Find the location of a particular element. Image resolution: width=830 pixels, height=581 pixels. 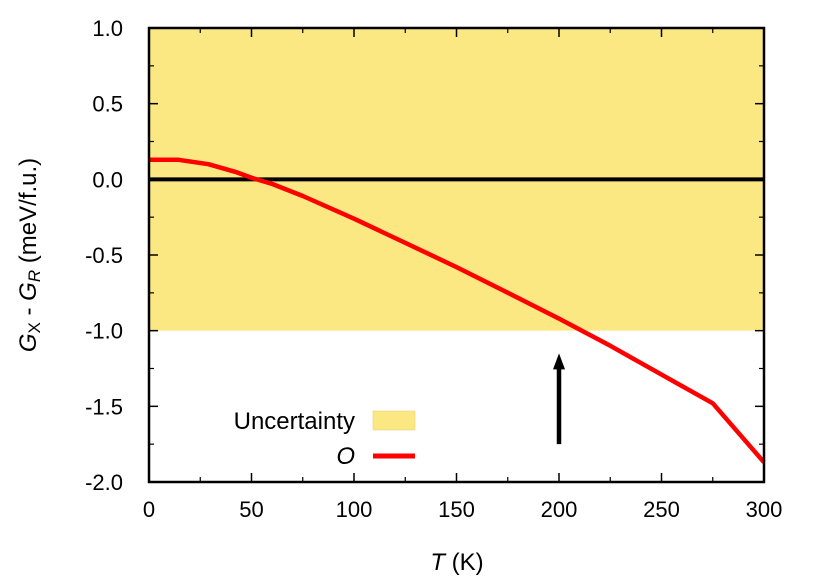

y-axis-mid: - is located at coordinates (28, 311).